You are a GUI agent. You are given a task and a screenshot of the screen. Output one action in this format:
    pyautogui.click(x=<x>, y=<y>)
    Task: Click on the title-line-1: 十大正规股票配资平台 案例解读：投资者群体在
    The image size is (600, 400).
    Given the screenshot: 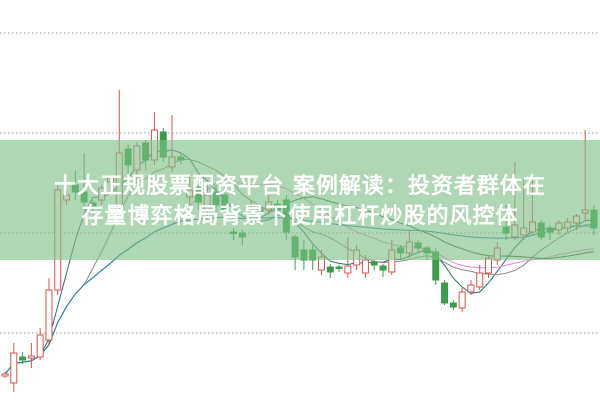 What is the action you would take?
    pyautogui.click(x=300, y=186)
    